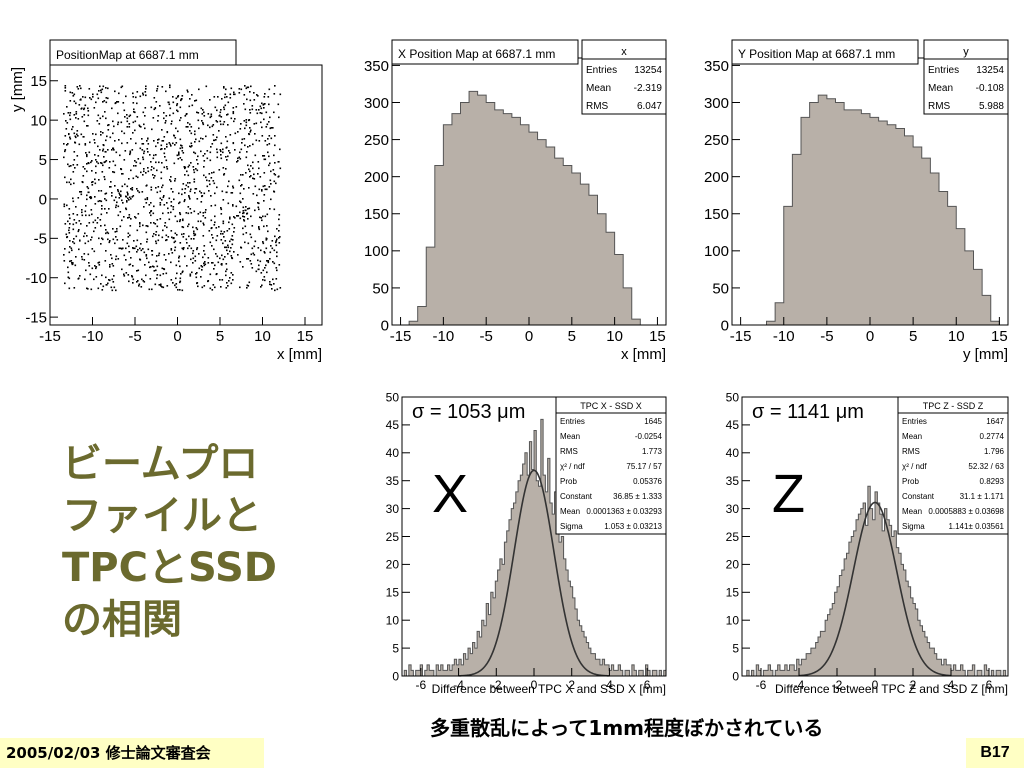 Image resolution: width=1024 pixels, height=768 pixels. What do you see at coordinates (122, 620) in the screenshot?
I see `slide-title-line: の相関` at bounding box center [122, 620].